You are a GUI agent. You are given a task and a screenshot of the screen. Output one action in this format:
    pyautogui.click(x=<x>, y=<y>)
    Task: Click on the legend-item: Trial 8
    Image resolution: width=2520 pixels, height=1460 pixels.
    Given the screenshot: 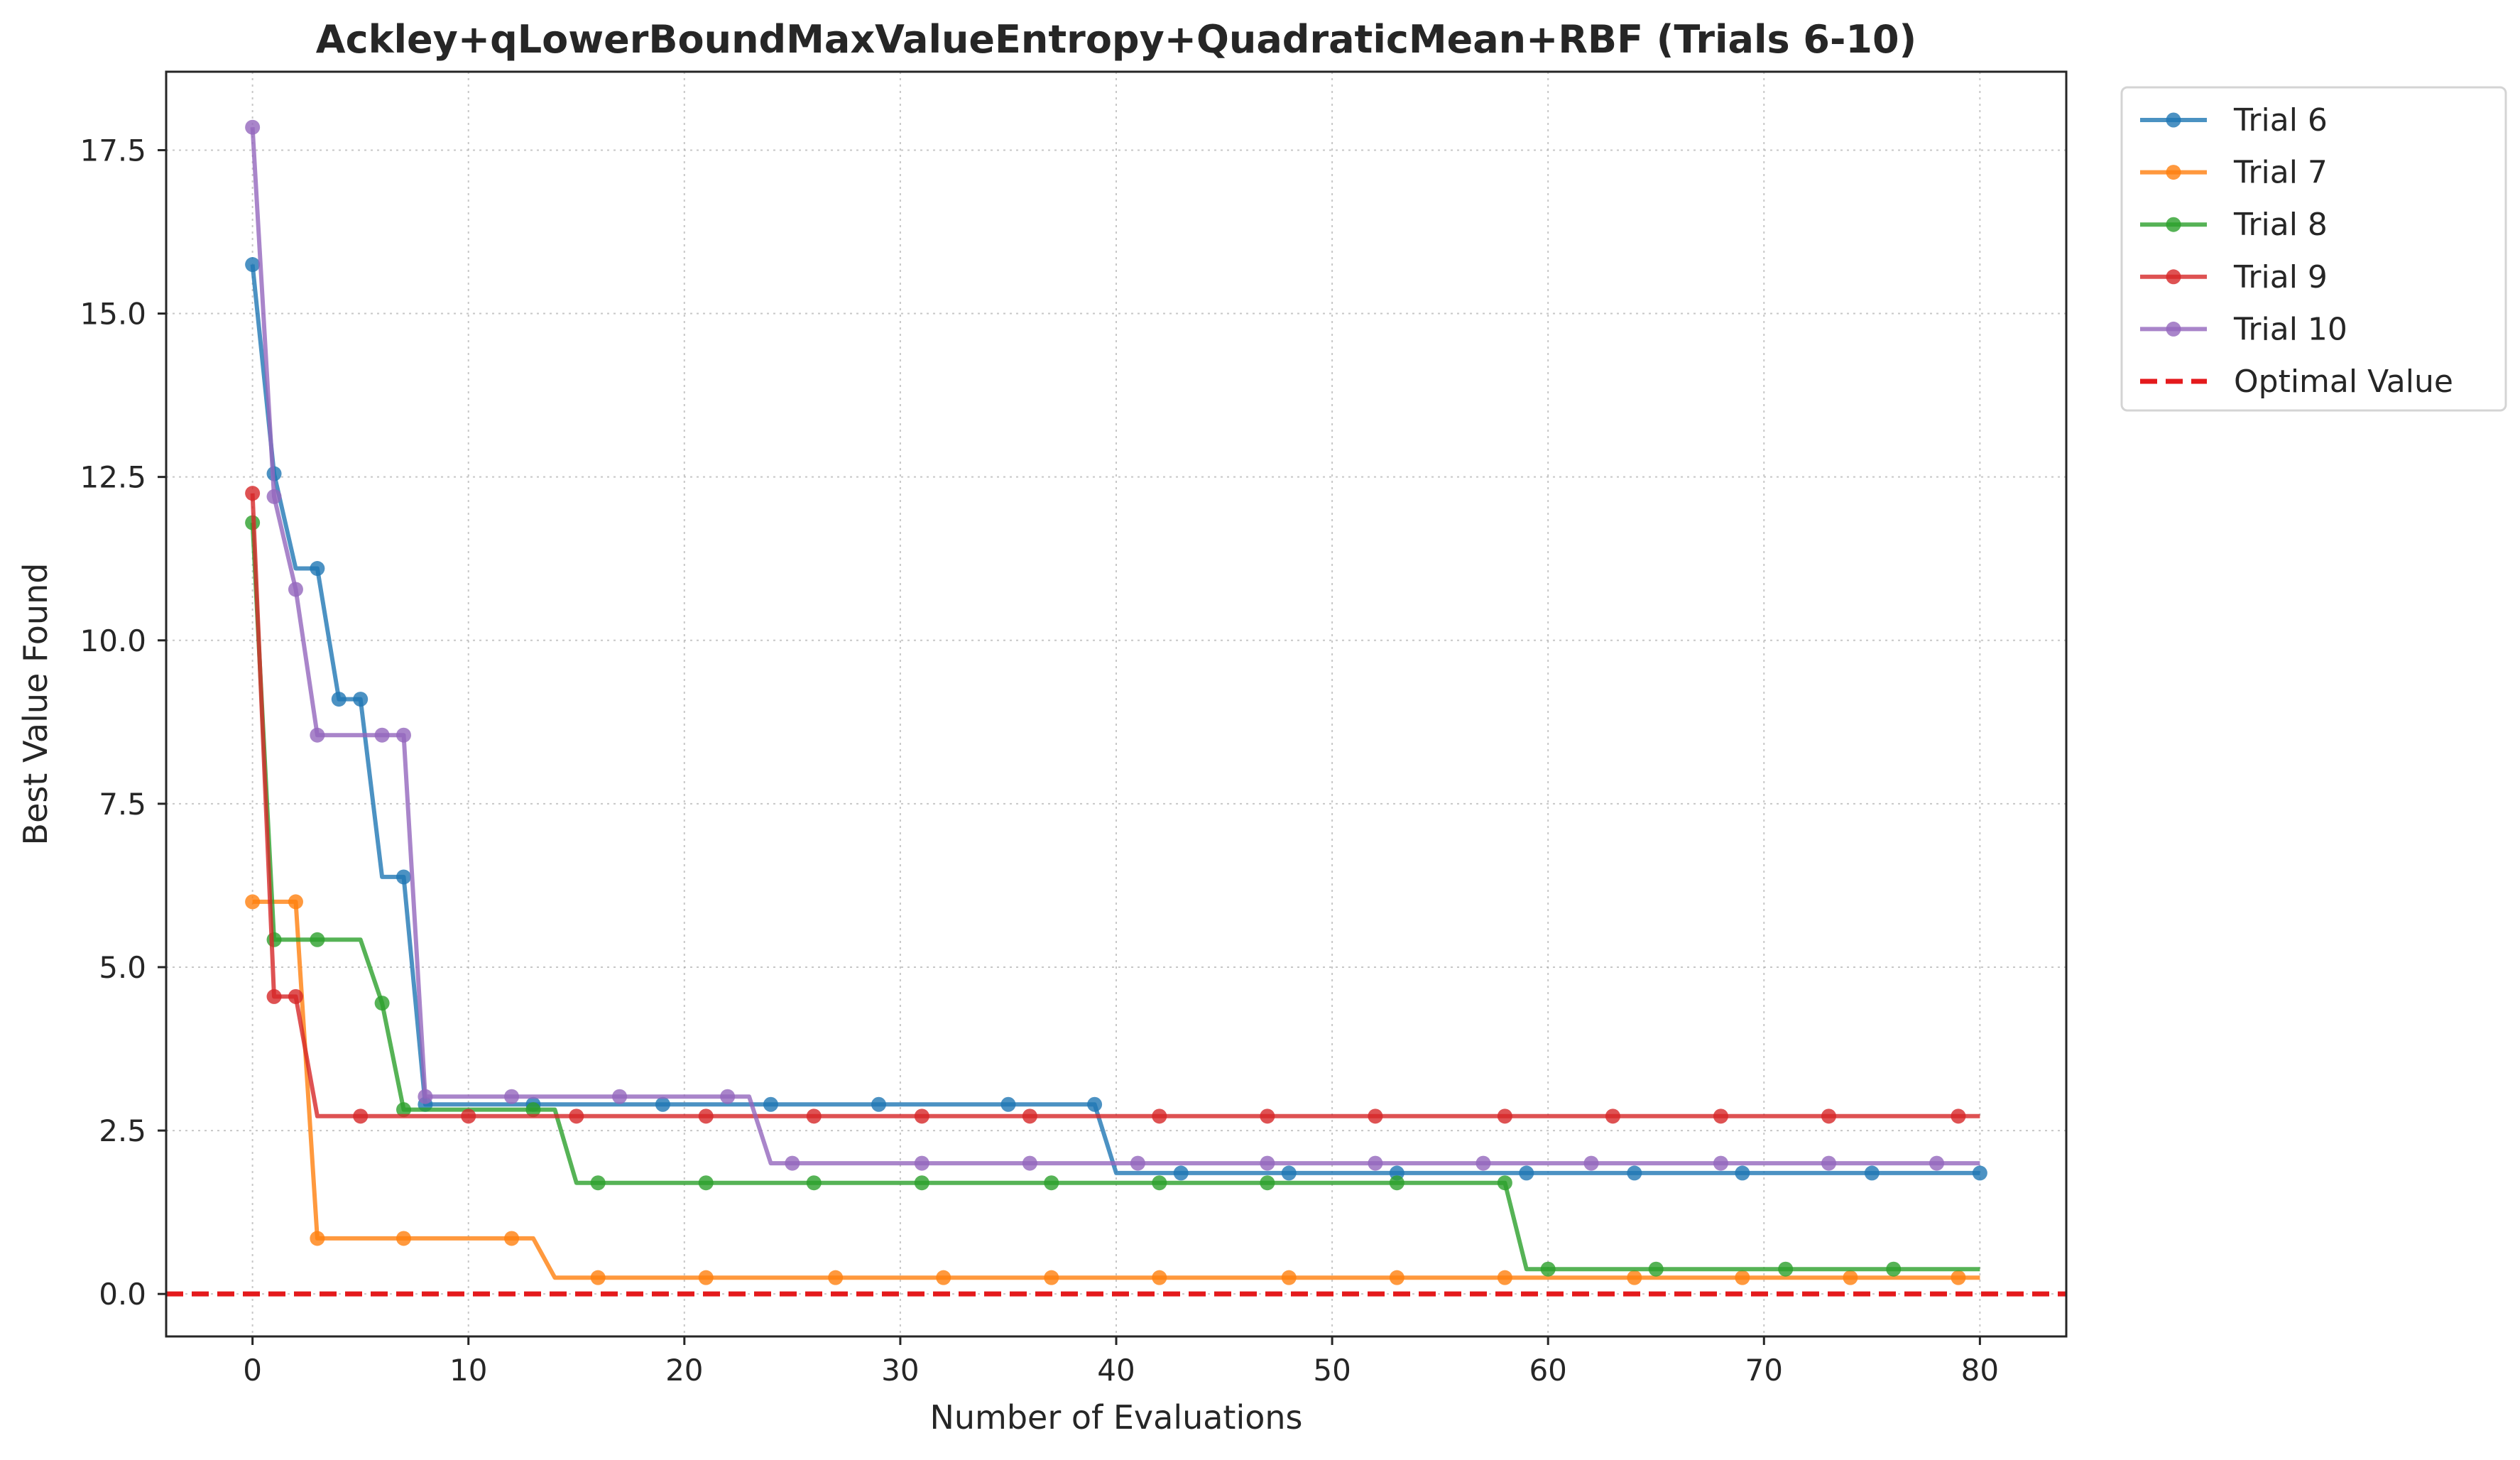 What is the action you would take?
    pyautogui.click(x=2234, y=225)
    